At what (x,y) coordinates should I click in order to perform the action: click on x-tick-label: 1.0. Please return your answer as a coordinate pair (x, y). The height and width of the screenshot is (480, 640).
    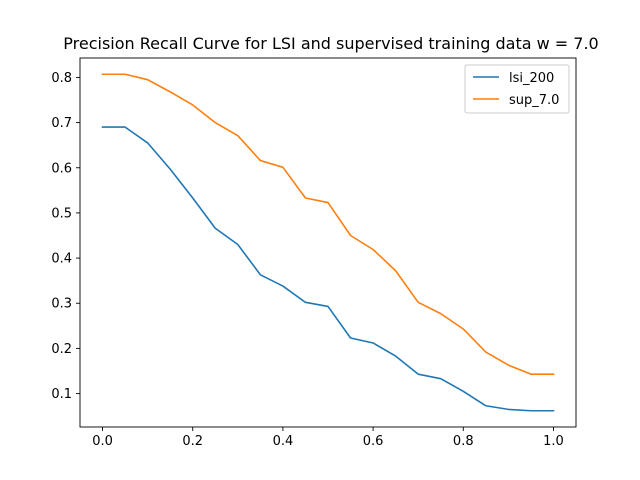
    Looking at the image, I should click on (553, 441).